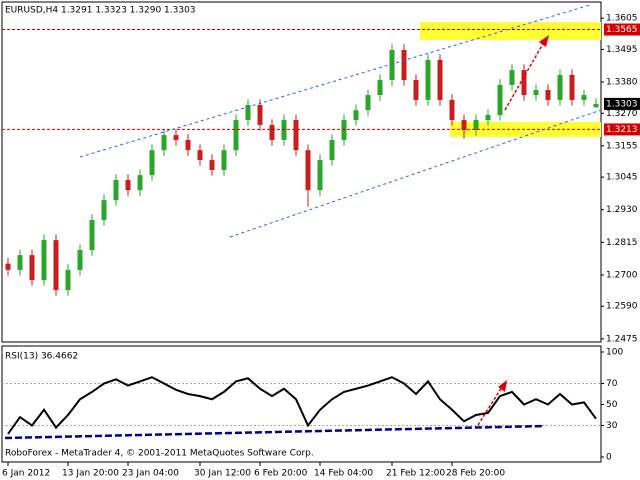 This screenshot has width=640, height=480. I want to click on resistance-zone, so click(510, 31).